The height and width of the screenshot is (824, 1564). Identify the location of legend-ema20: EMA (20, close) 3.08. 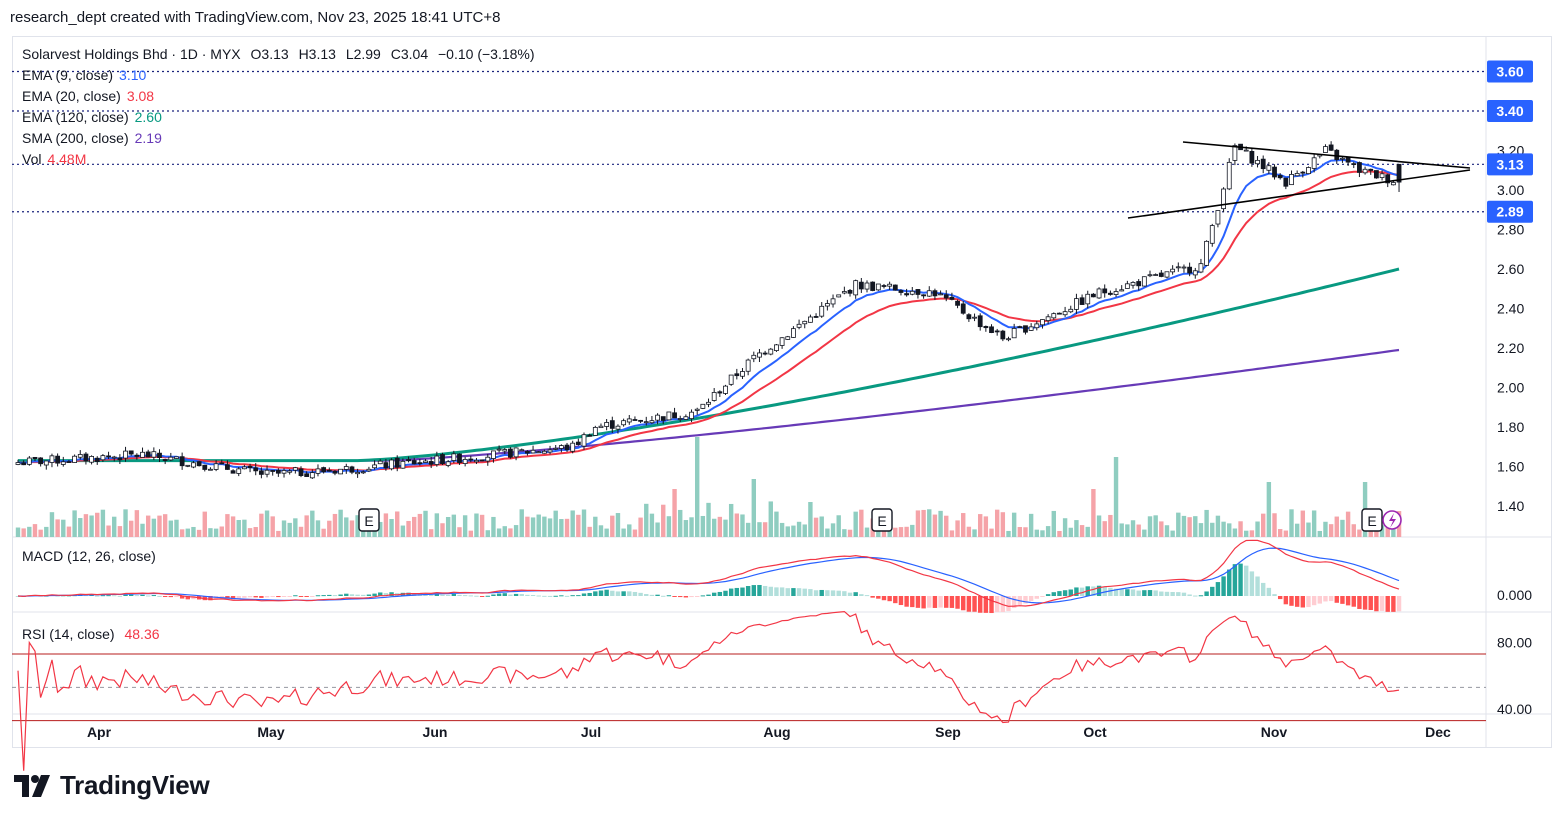
(278, 96).